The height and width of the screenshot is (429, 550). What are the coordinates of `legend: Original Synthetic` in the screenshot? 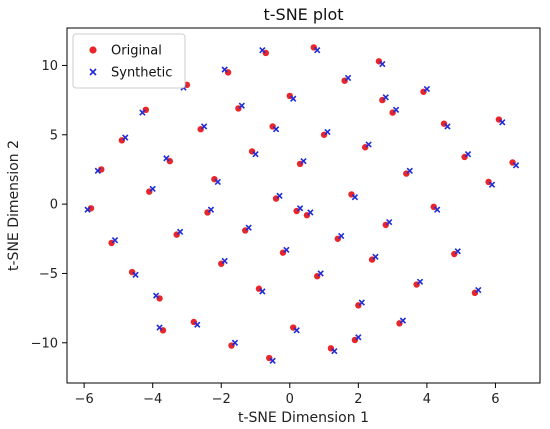 It's located at (129, 61).